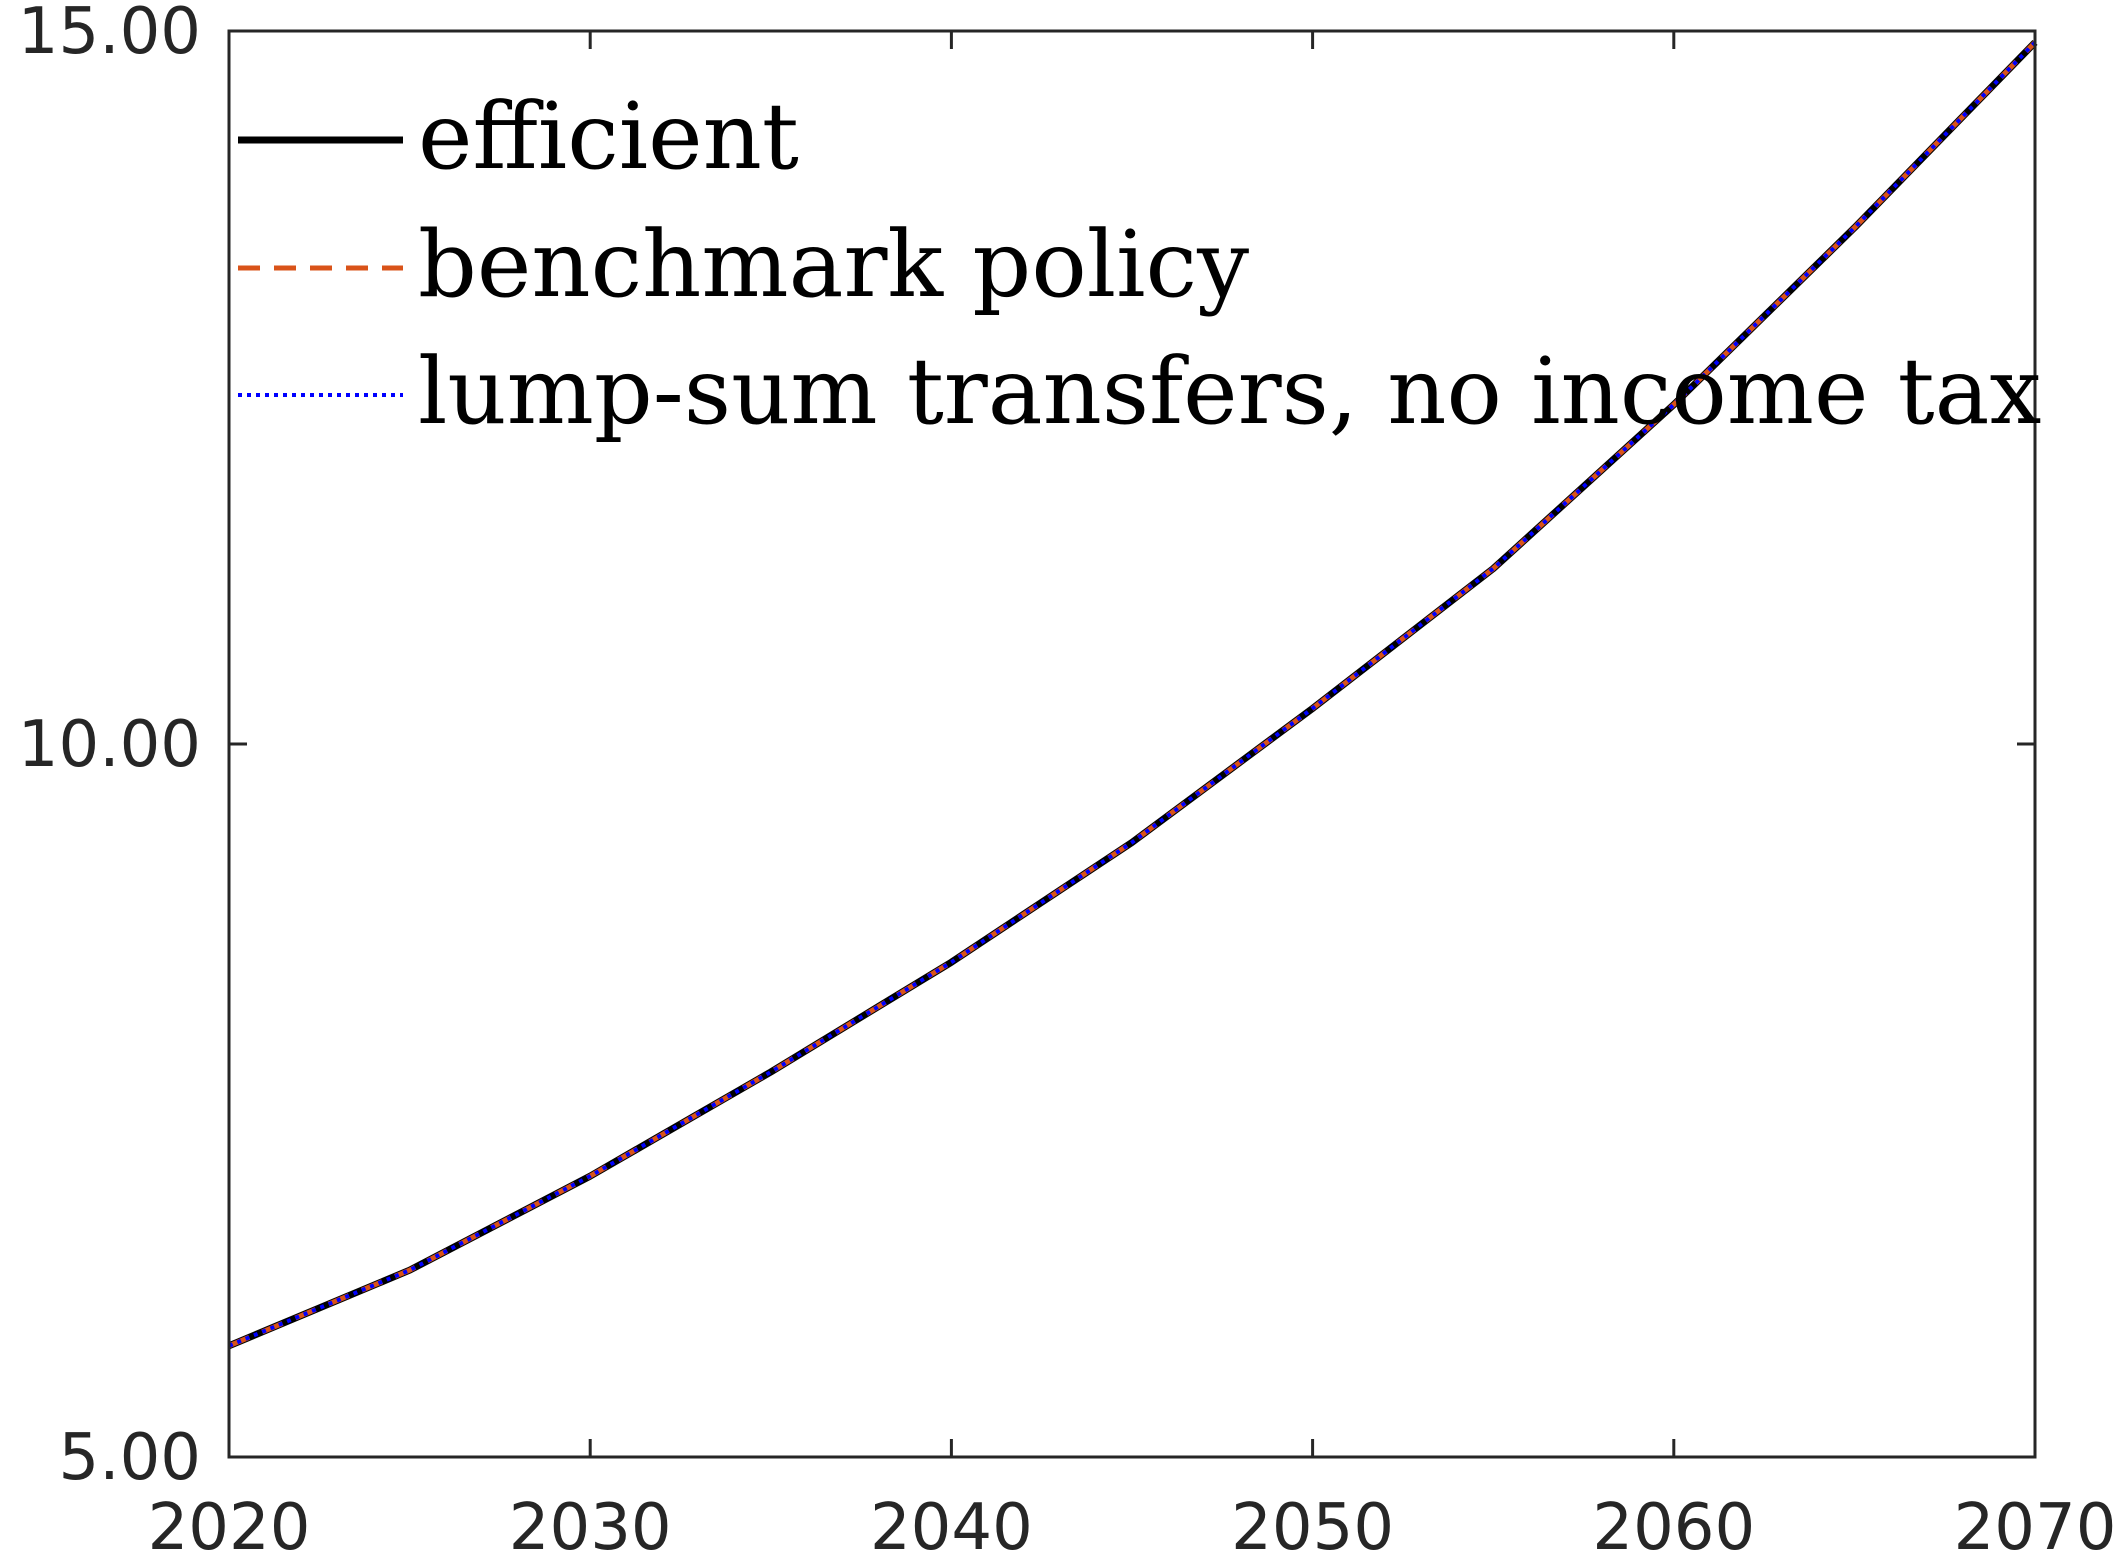 The height and width of the screenshot is (1554, 2125). What do you see at coordinates (833, 264) in the screenshot?
I see `legend-label-1: benchmark policy` at bounding box center [833, 264].